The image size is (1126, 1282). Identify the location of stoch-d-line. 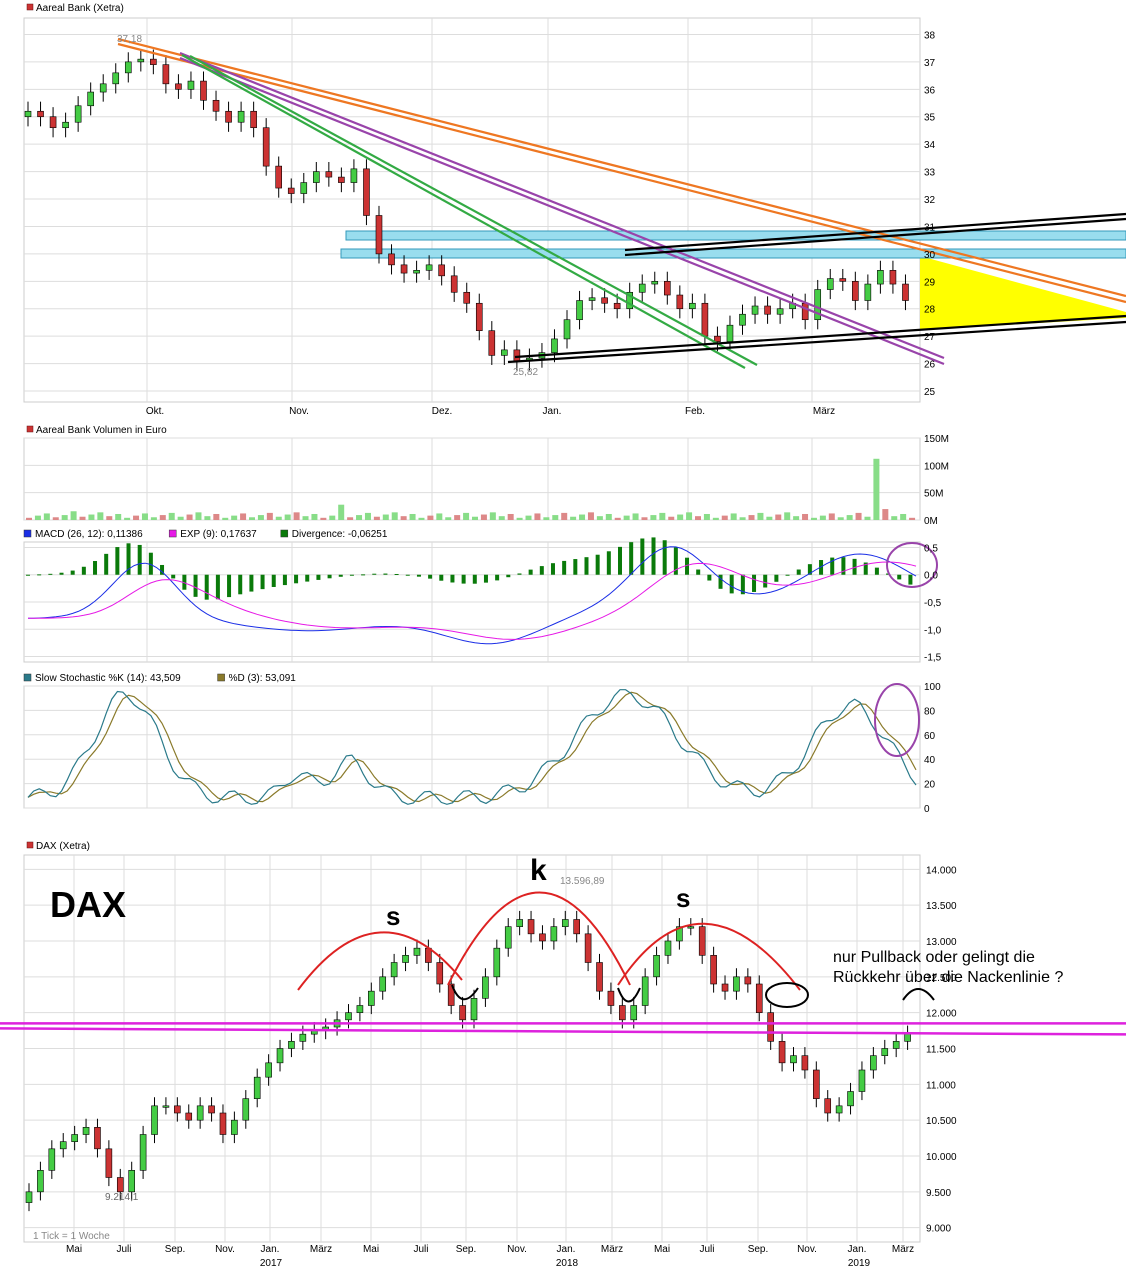
(472, 747).